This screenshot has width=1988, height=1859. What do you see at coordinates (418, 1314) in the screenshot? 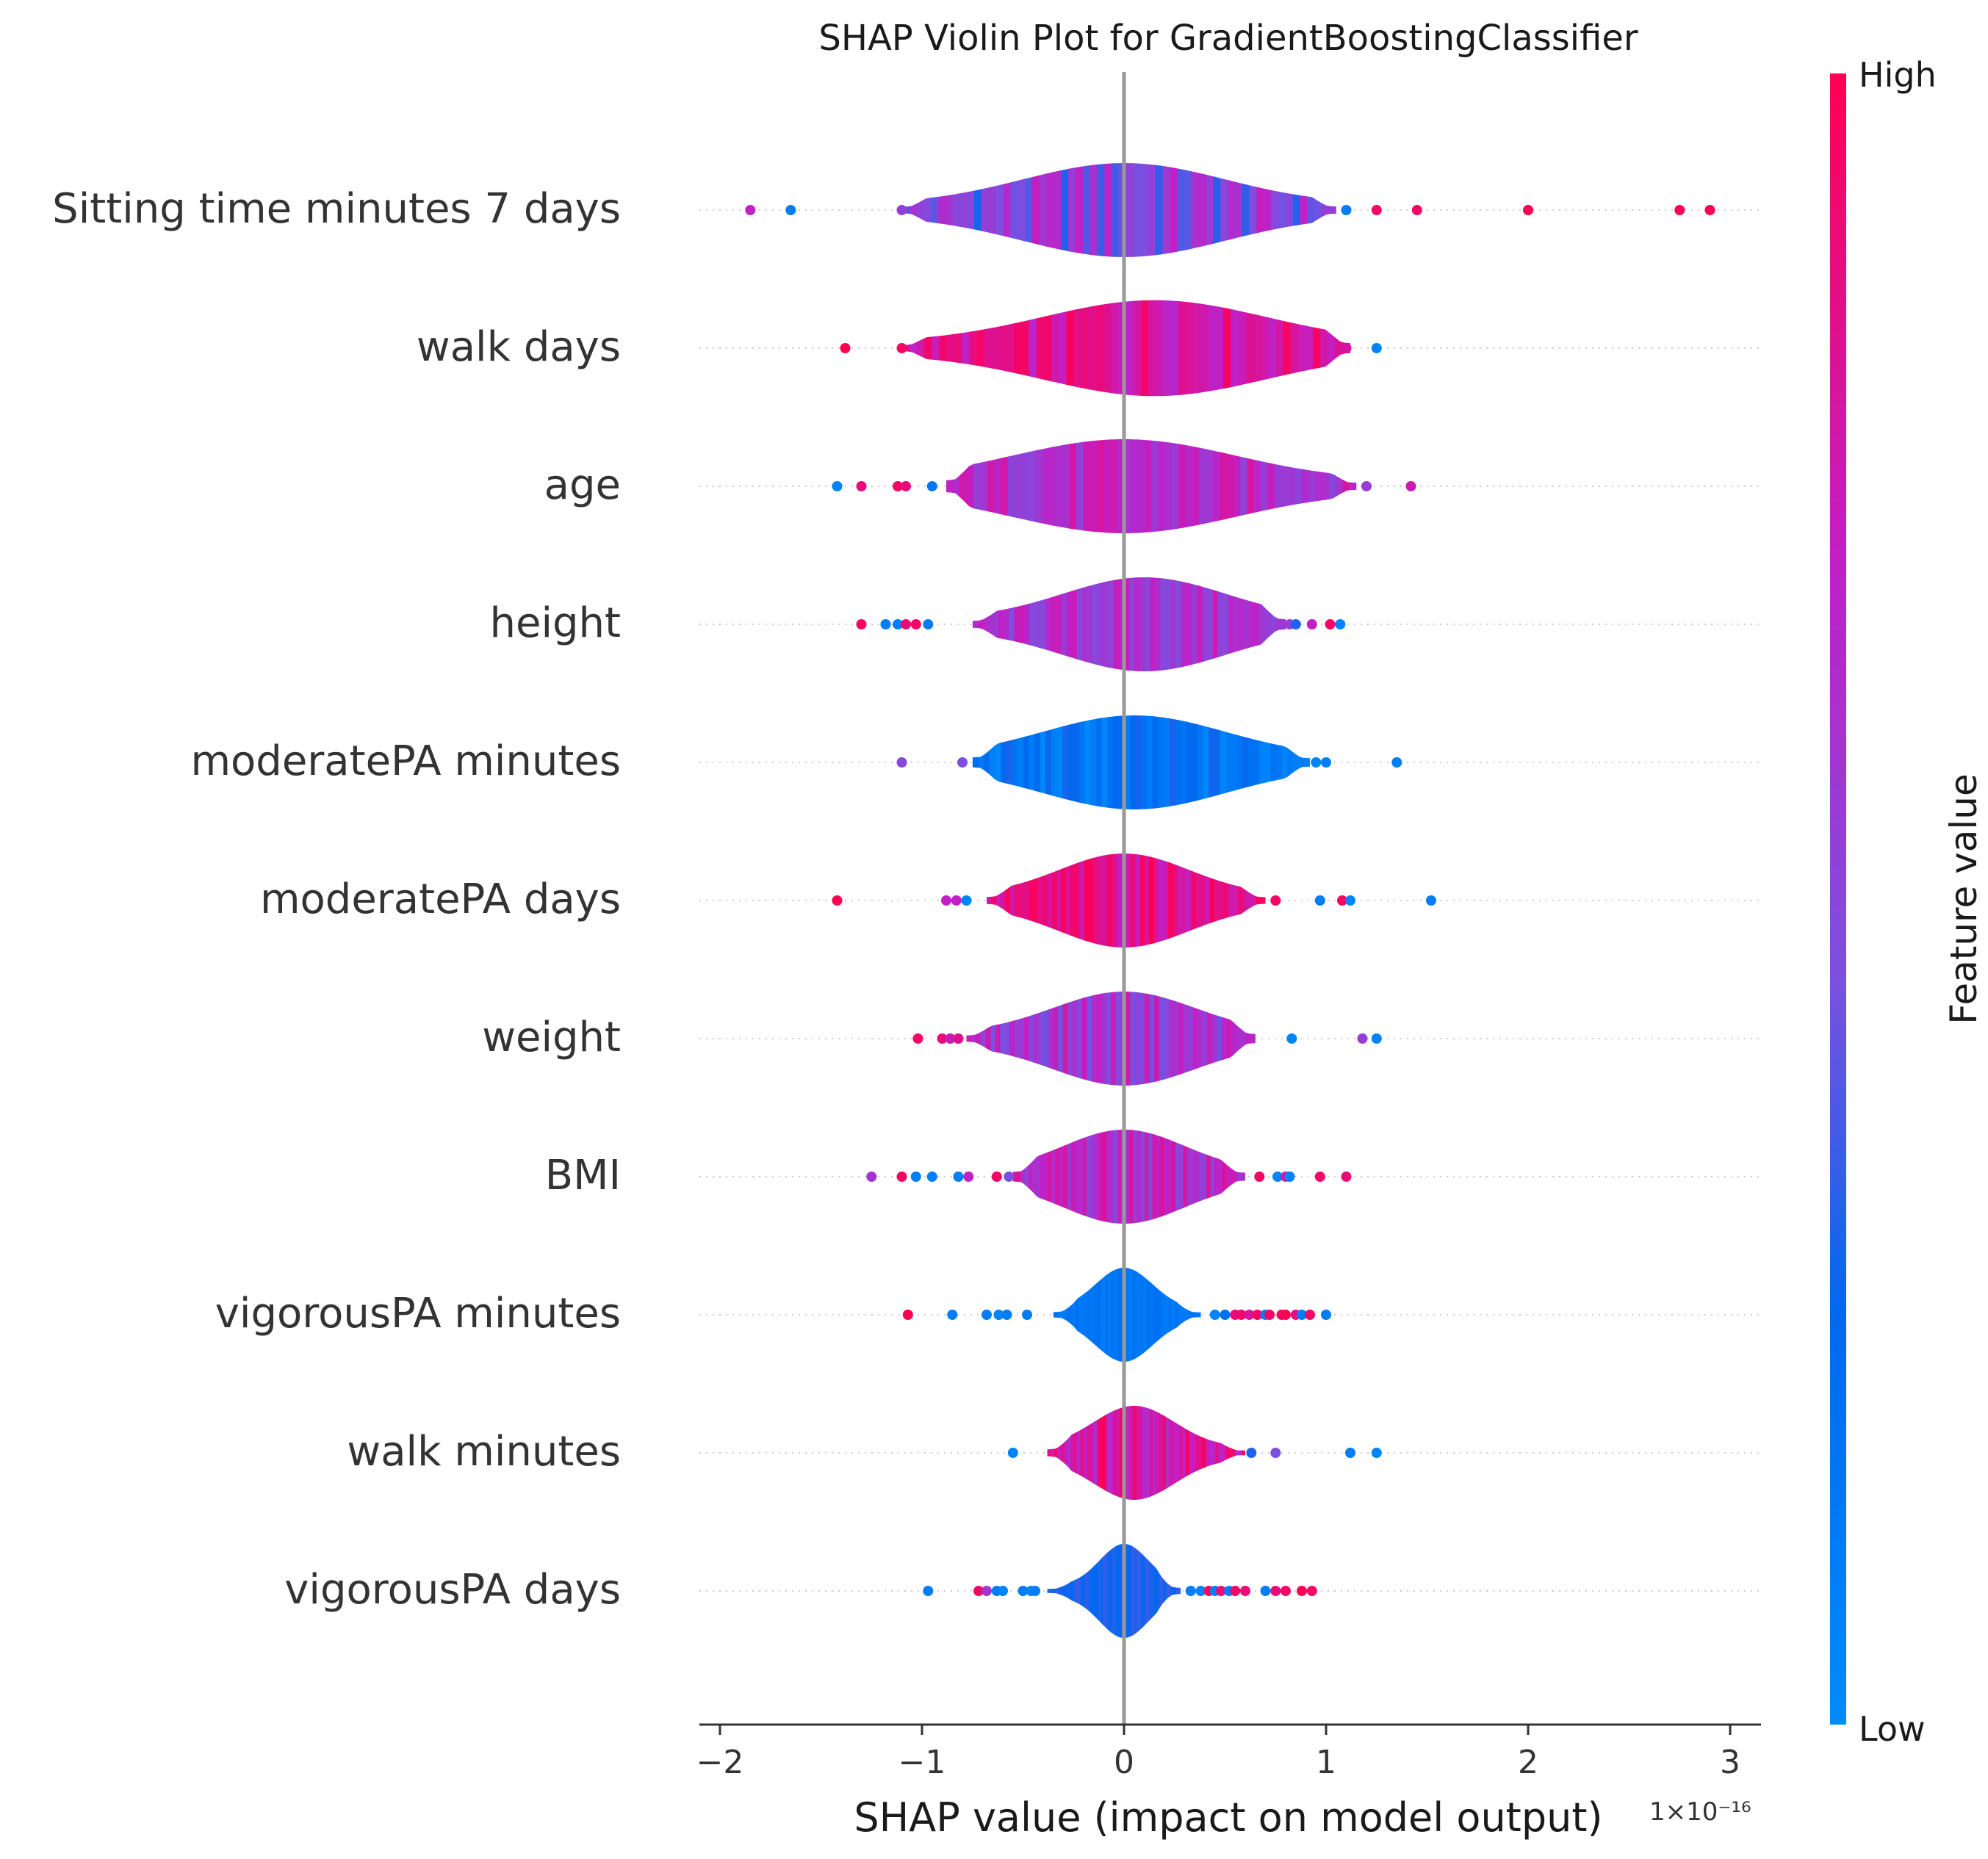
I see `feature-label: vigorousPA minutes` at bounding box center [418, 1314].